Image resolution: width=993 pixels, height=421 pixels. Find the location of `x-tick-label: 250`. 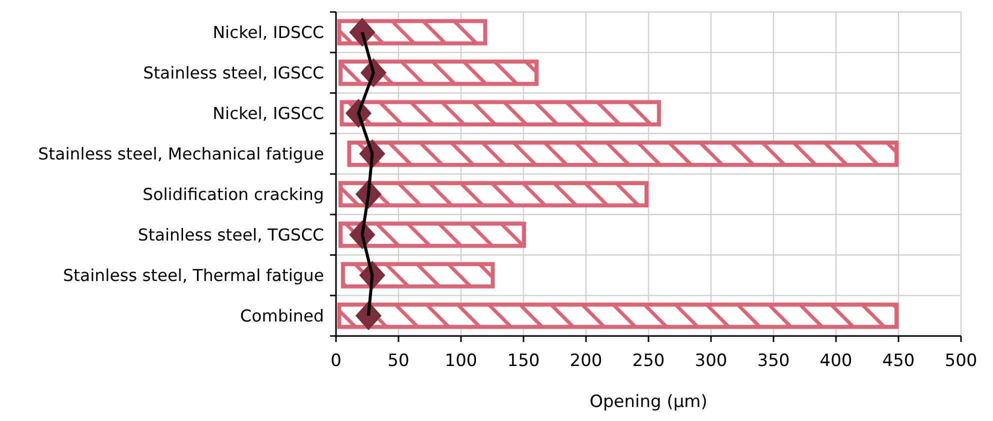

x-tick-label: 250 is located at coordinates (648, 361).